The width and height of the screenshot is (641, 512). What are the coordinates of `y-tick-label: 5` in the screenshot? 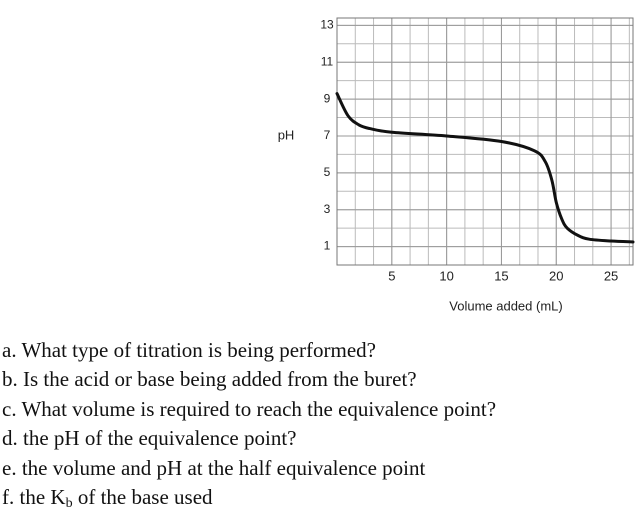 It's located at (327, 172).